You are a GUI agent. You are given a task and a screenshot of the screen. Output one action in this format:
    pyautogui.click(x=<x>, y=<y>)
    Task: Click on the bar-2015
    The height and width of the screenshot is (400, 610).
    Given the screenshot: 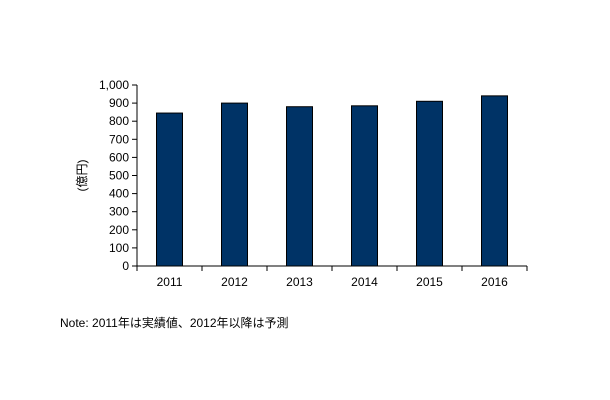 What is the action you would take?
    pyautogui.click(x=429, y=183)
    